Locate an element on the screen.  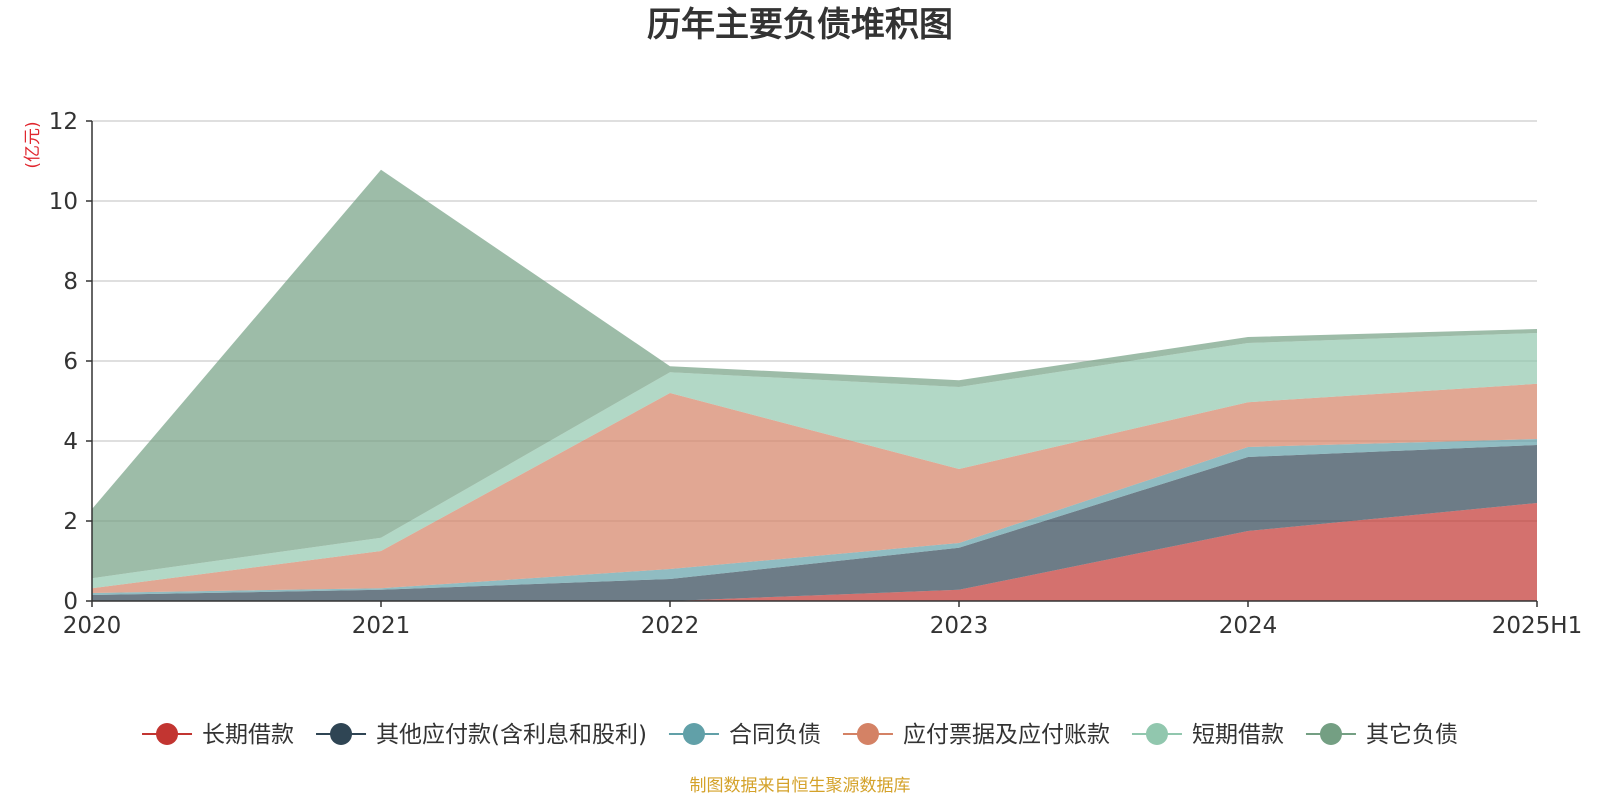
y-tick-label: 12 is located at coordinates (63, 122).